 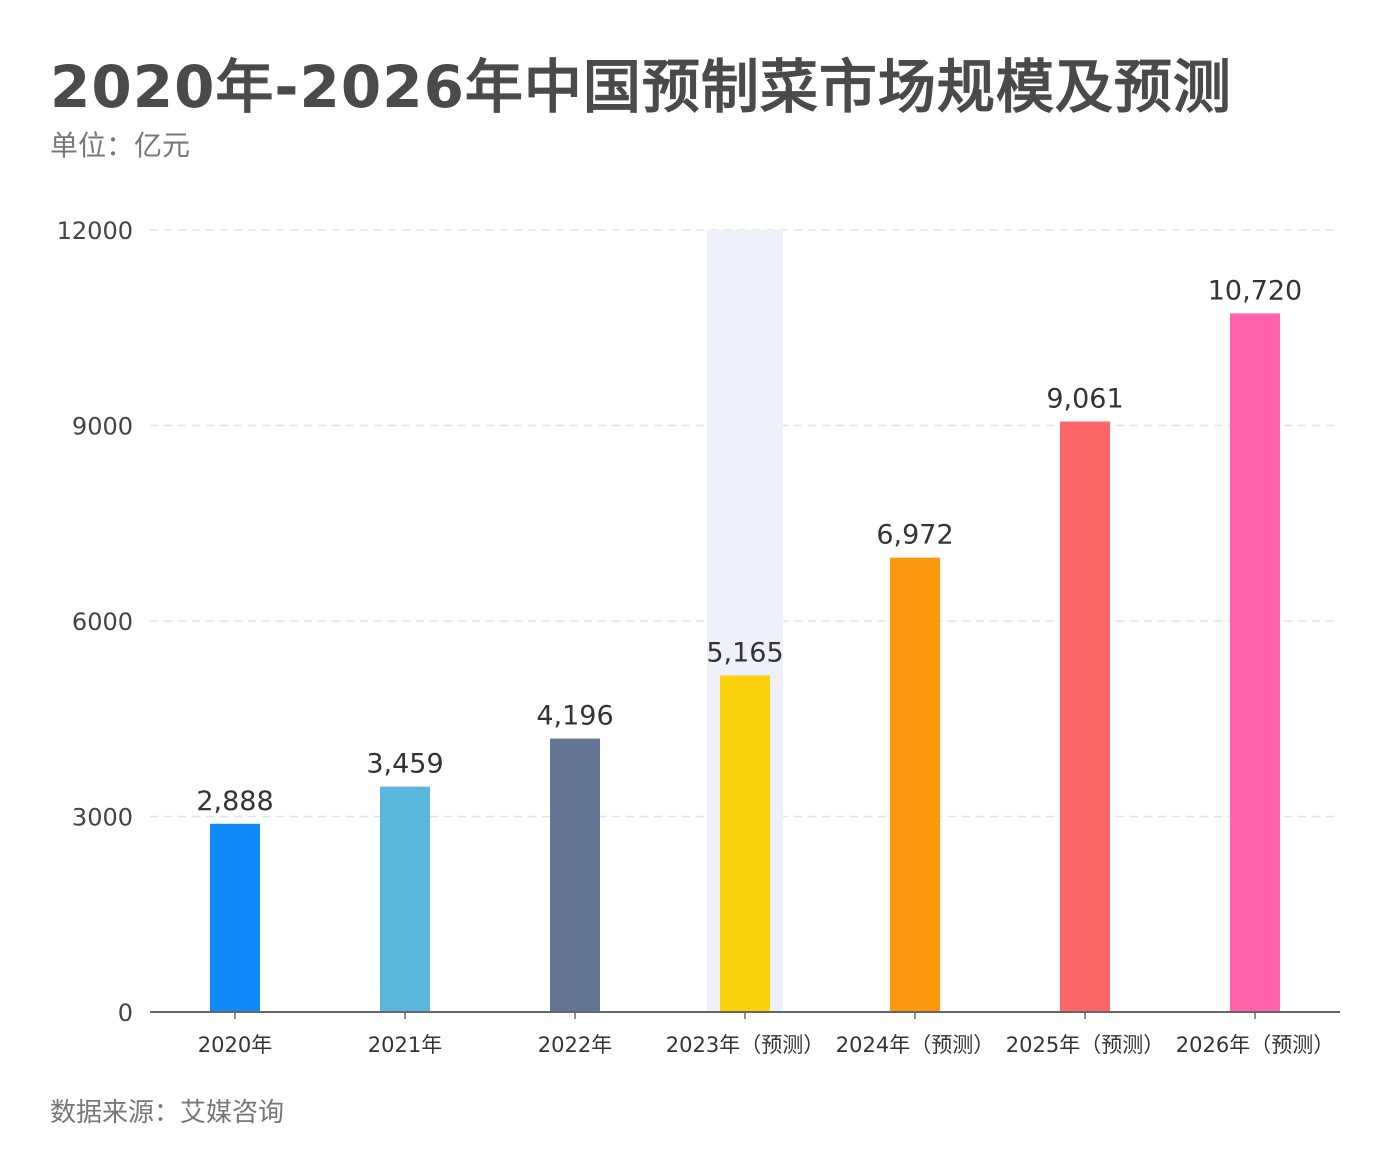 I want to click on x-tick-label: 2021年, so click(x=405, y=1045).